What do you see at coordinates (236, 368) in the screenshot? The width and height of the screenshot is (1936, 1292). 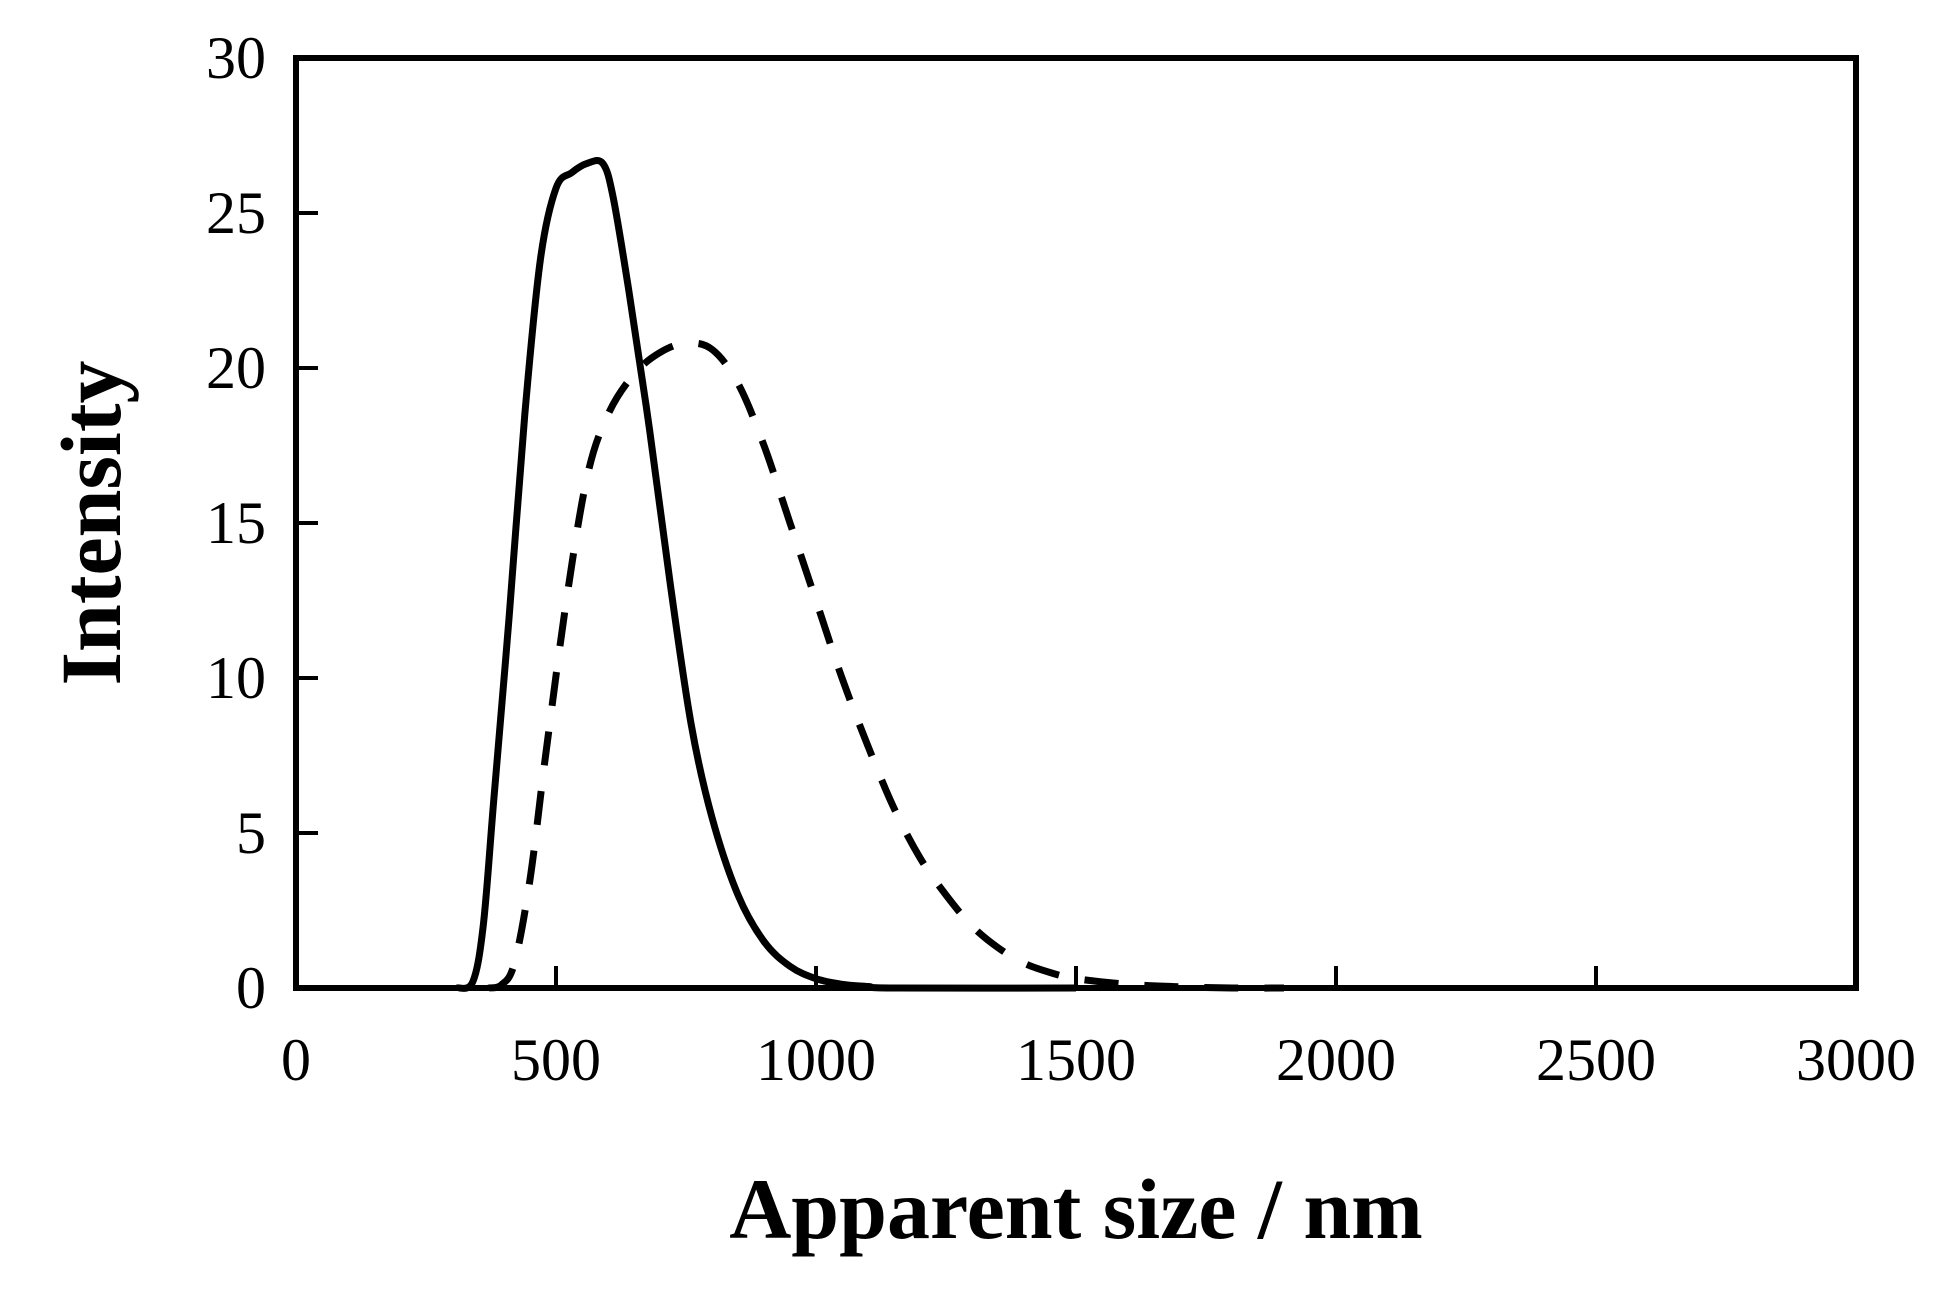 I see `y-tick-label: 20` at bounding box center [236, 368].